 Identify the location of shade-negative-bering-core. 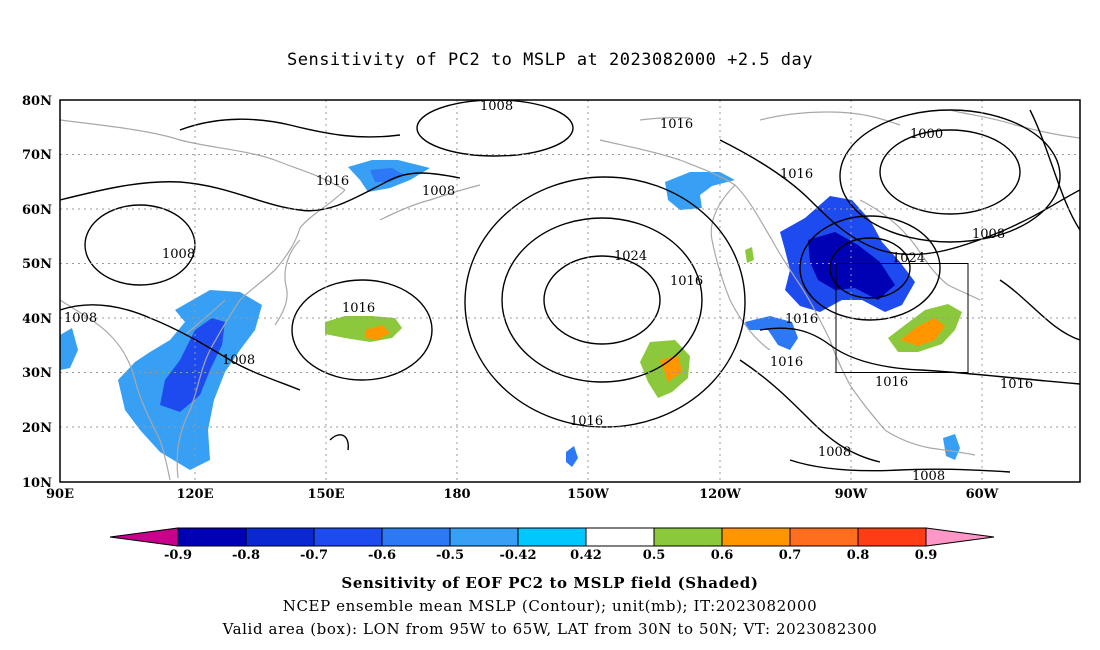
(387, 175).